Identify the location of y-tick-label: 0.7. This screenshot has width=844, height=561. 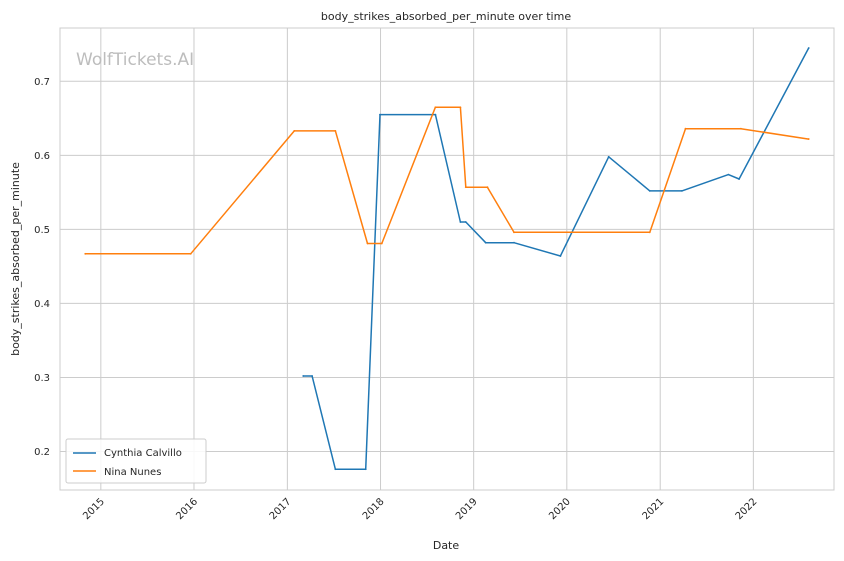
(42, 82).